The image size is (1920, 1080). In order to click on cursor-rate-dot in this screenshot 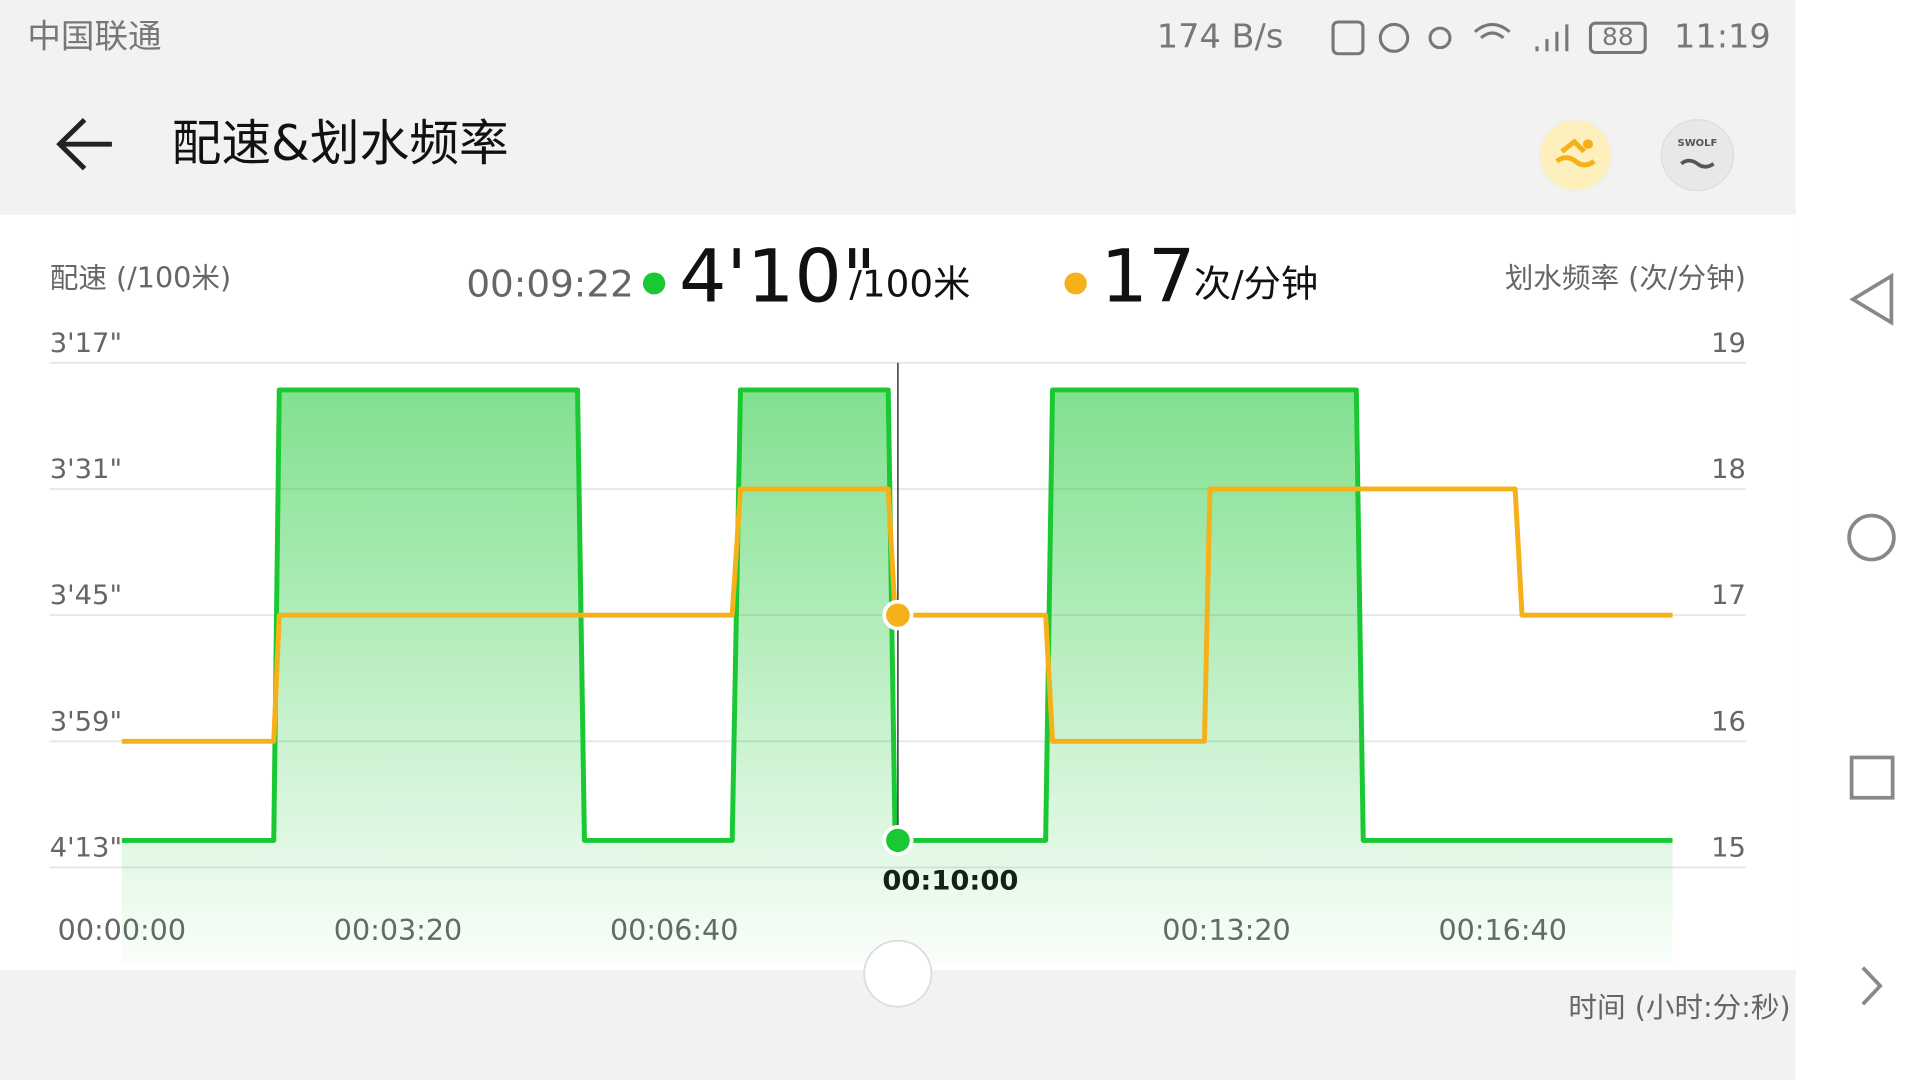, I will do `click(898, 615)`.